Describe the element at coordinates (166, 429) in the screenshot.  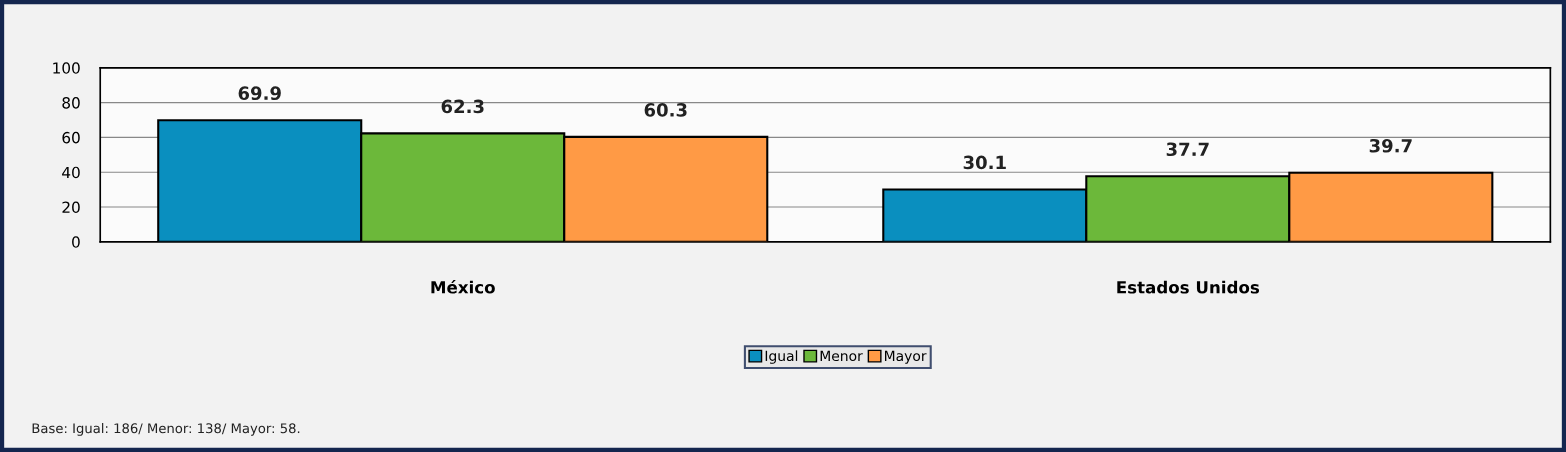
I see `text: Base: Igual: 186/ Menor: 138/ Mayor: 58.` at that location.